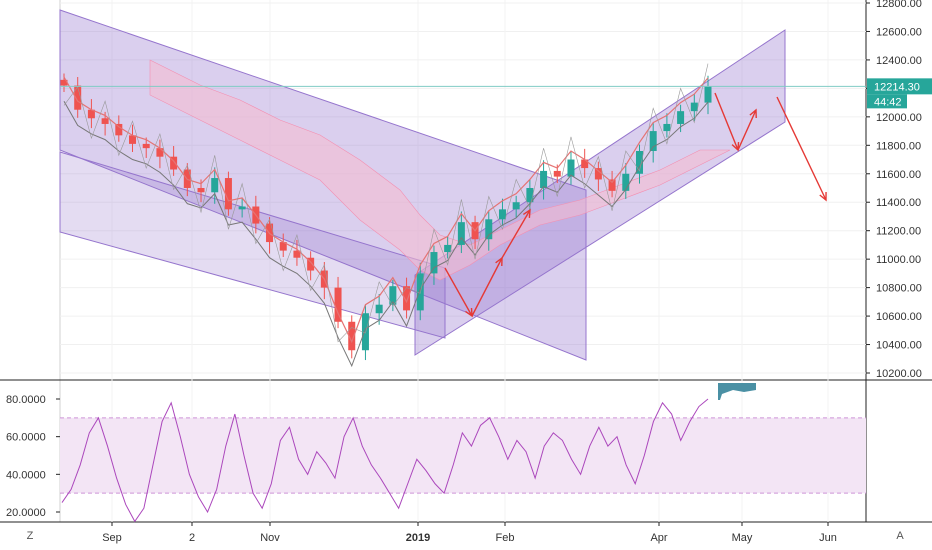 The image size is (932, 550). I want to click on y-tick-label: 12800.00, so click(899, 5).